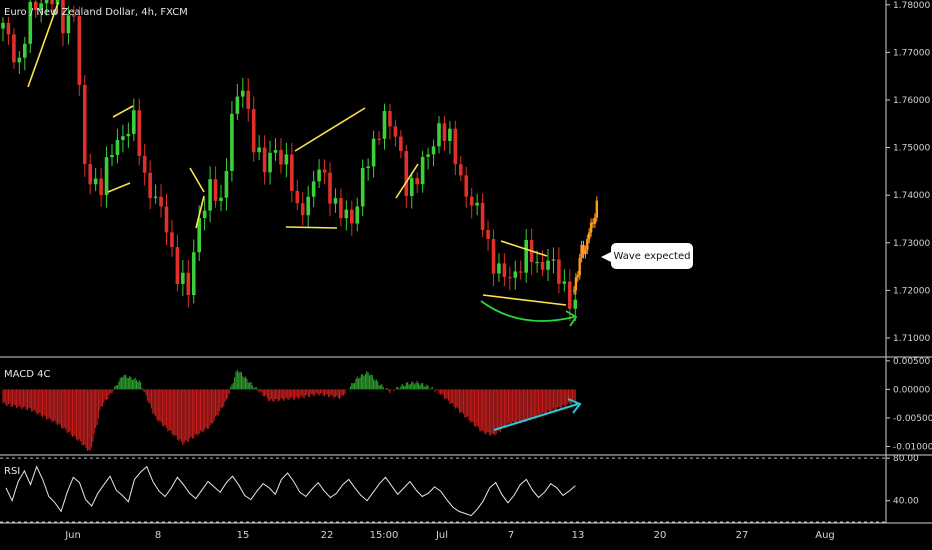  Describe the element at coordinates (384, 535) in the screenshot. I see `date-tick-label: 15:00` at that location.